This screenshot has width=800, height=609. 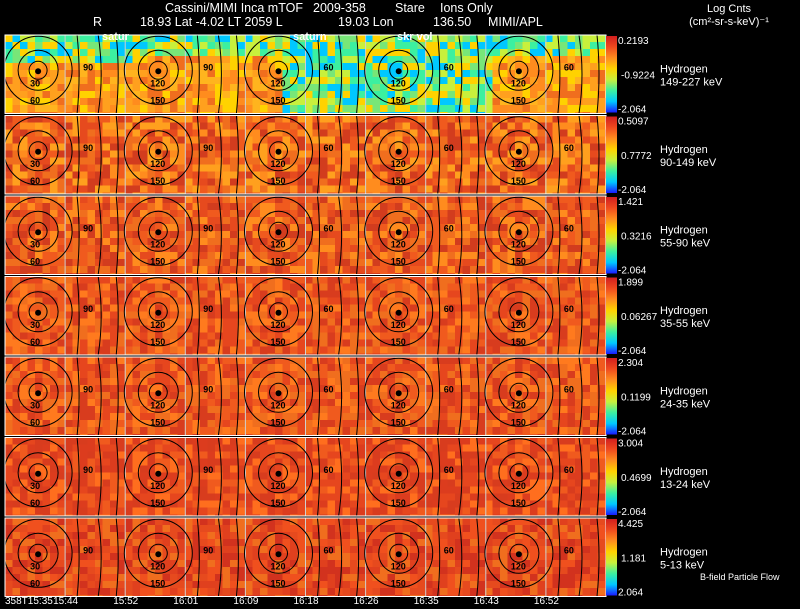 What do you see at coordinates (449, 148) in the screenshot?
I see `contour-label: 60` at bounding box center [449, 148].